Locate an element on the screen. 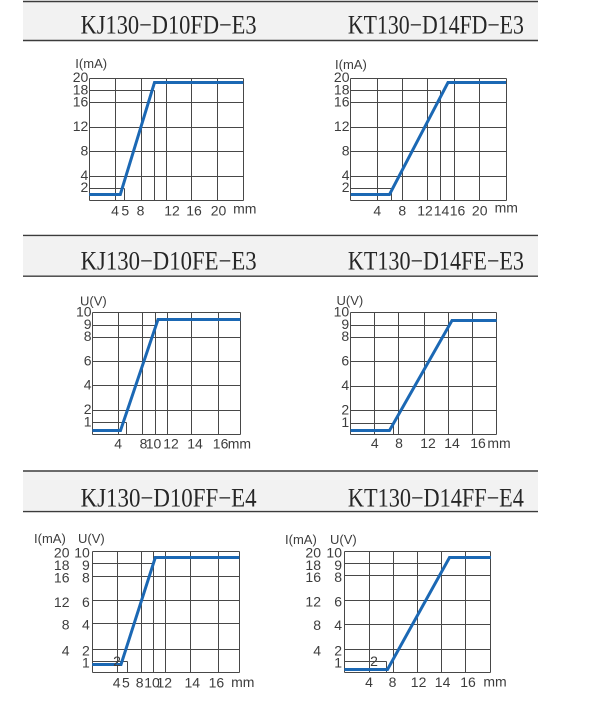 The image size is (600, 705). svg-text: KT130−D14FE−E3 is located at coordinates (436, 261).